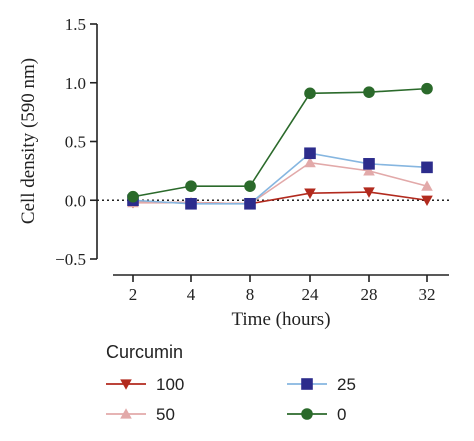  I want to click on y-ticks: −0.5 0.0 0.5 1.0 1.5, so click(76, 142).